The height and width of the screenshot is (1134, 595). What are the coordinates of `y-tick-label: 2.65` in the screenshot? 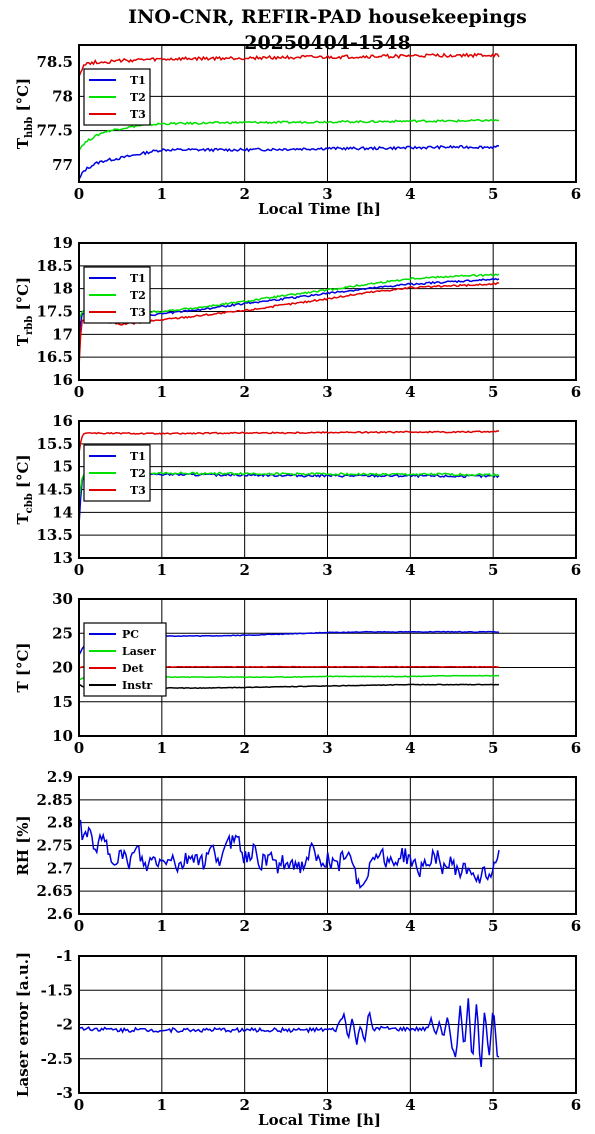 It's located at (54, 891).